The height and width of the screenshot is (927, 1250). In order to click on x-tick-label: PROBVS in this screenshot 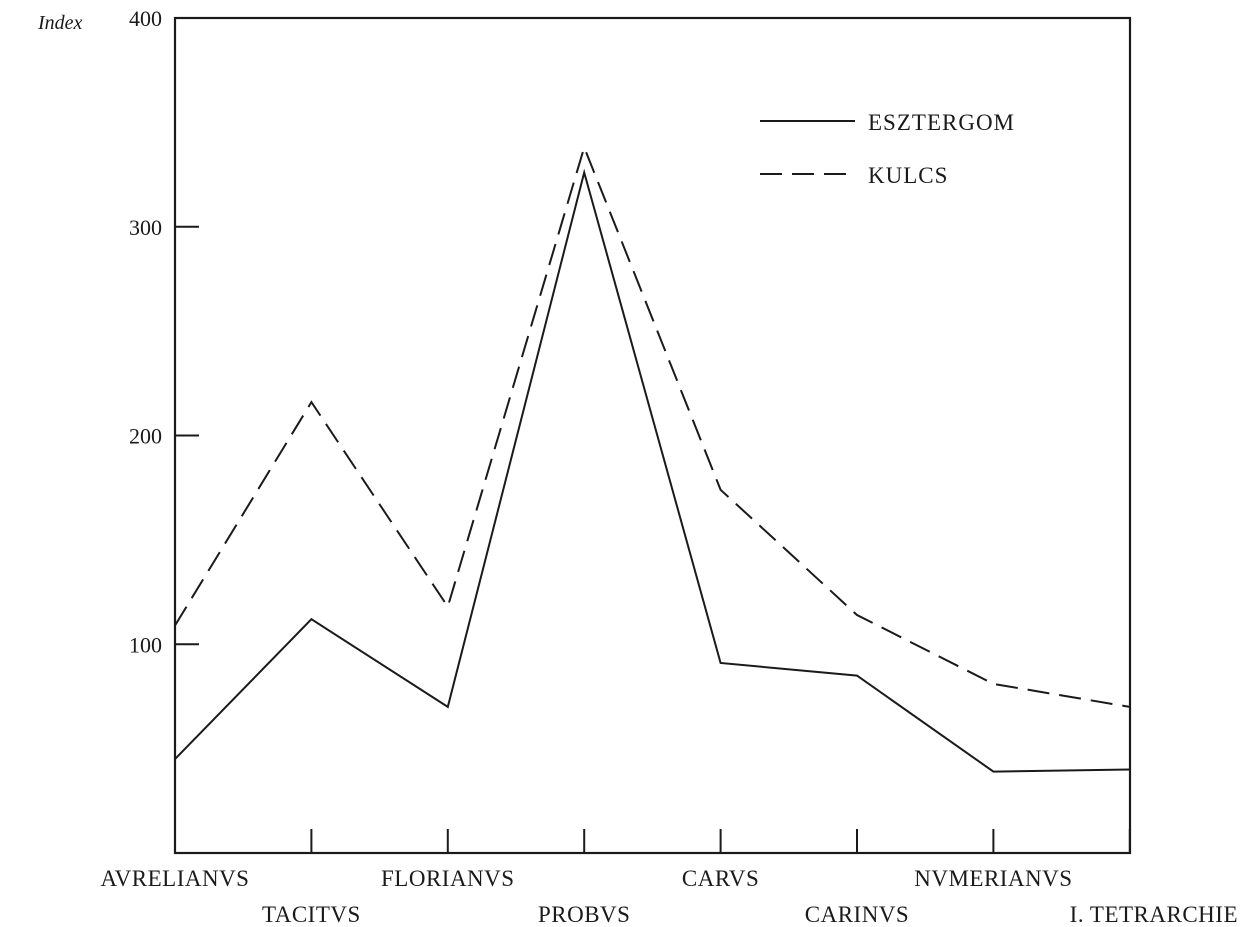, I will do `click(584, 914)`.